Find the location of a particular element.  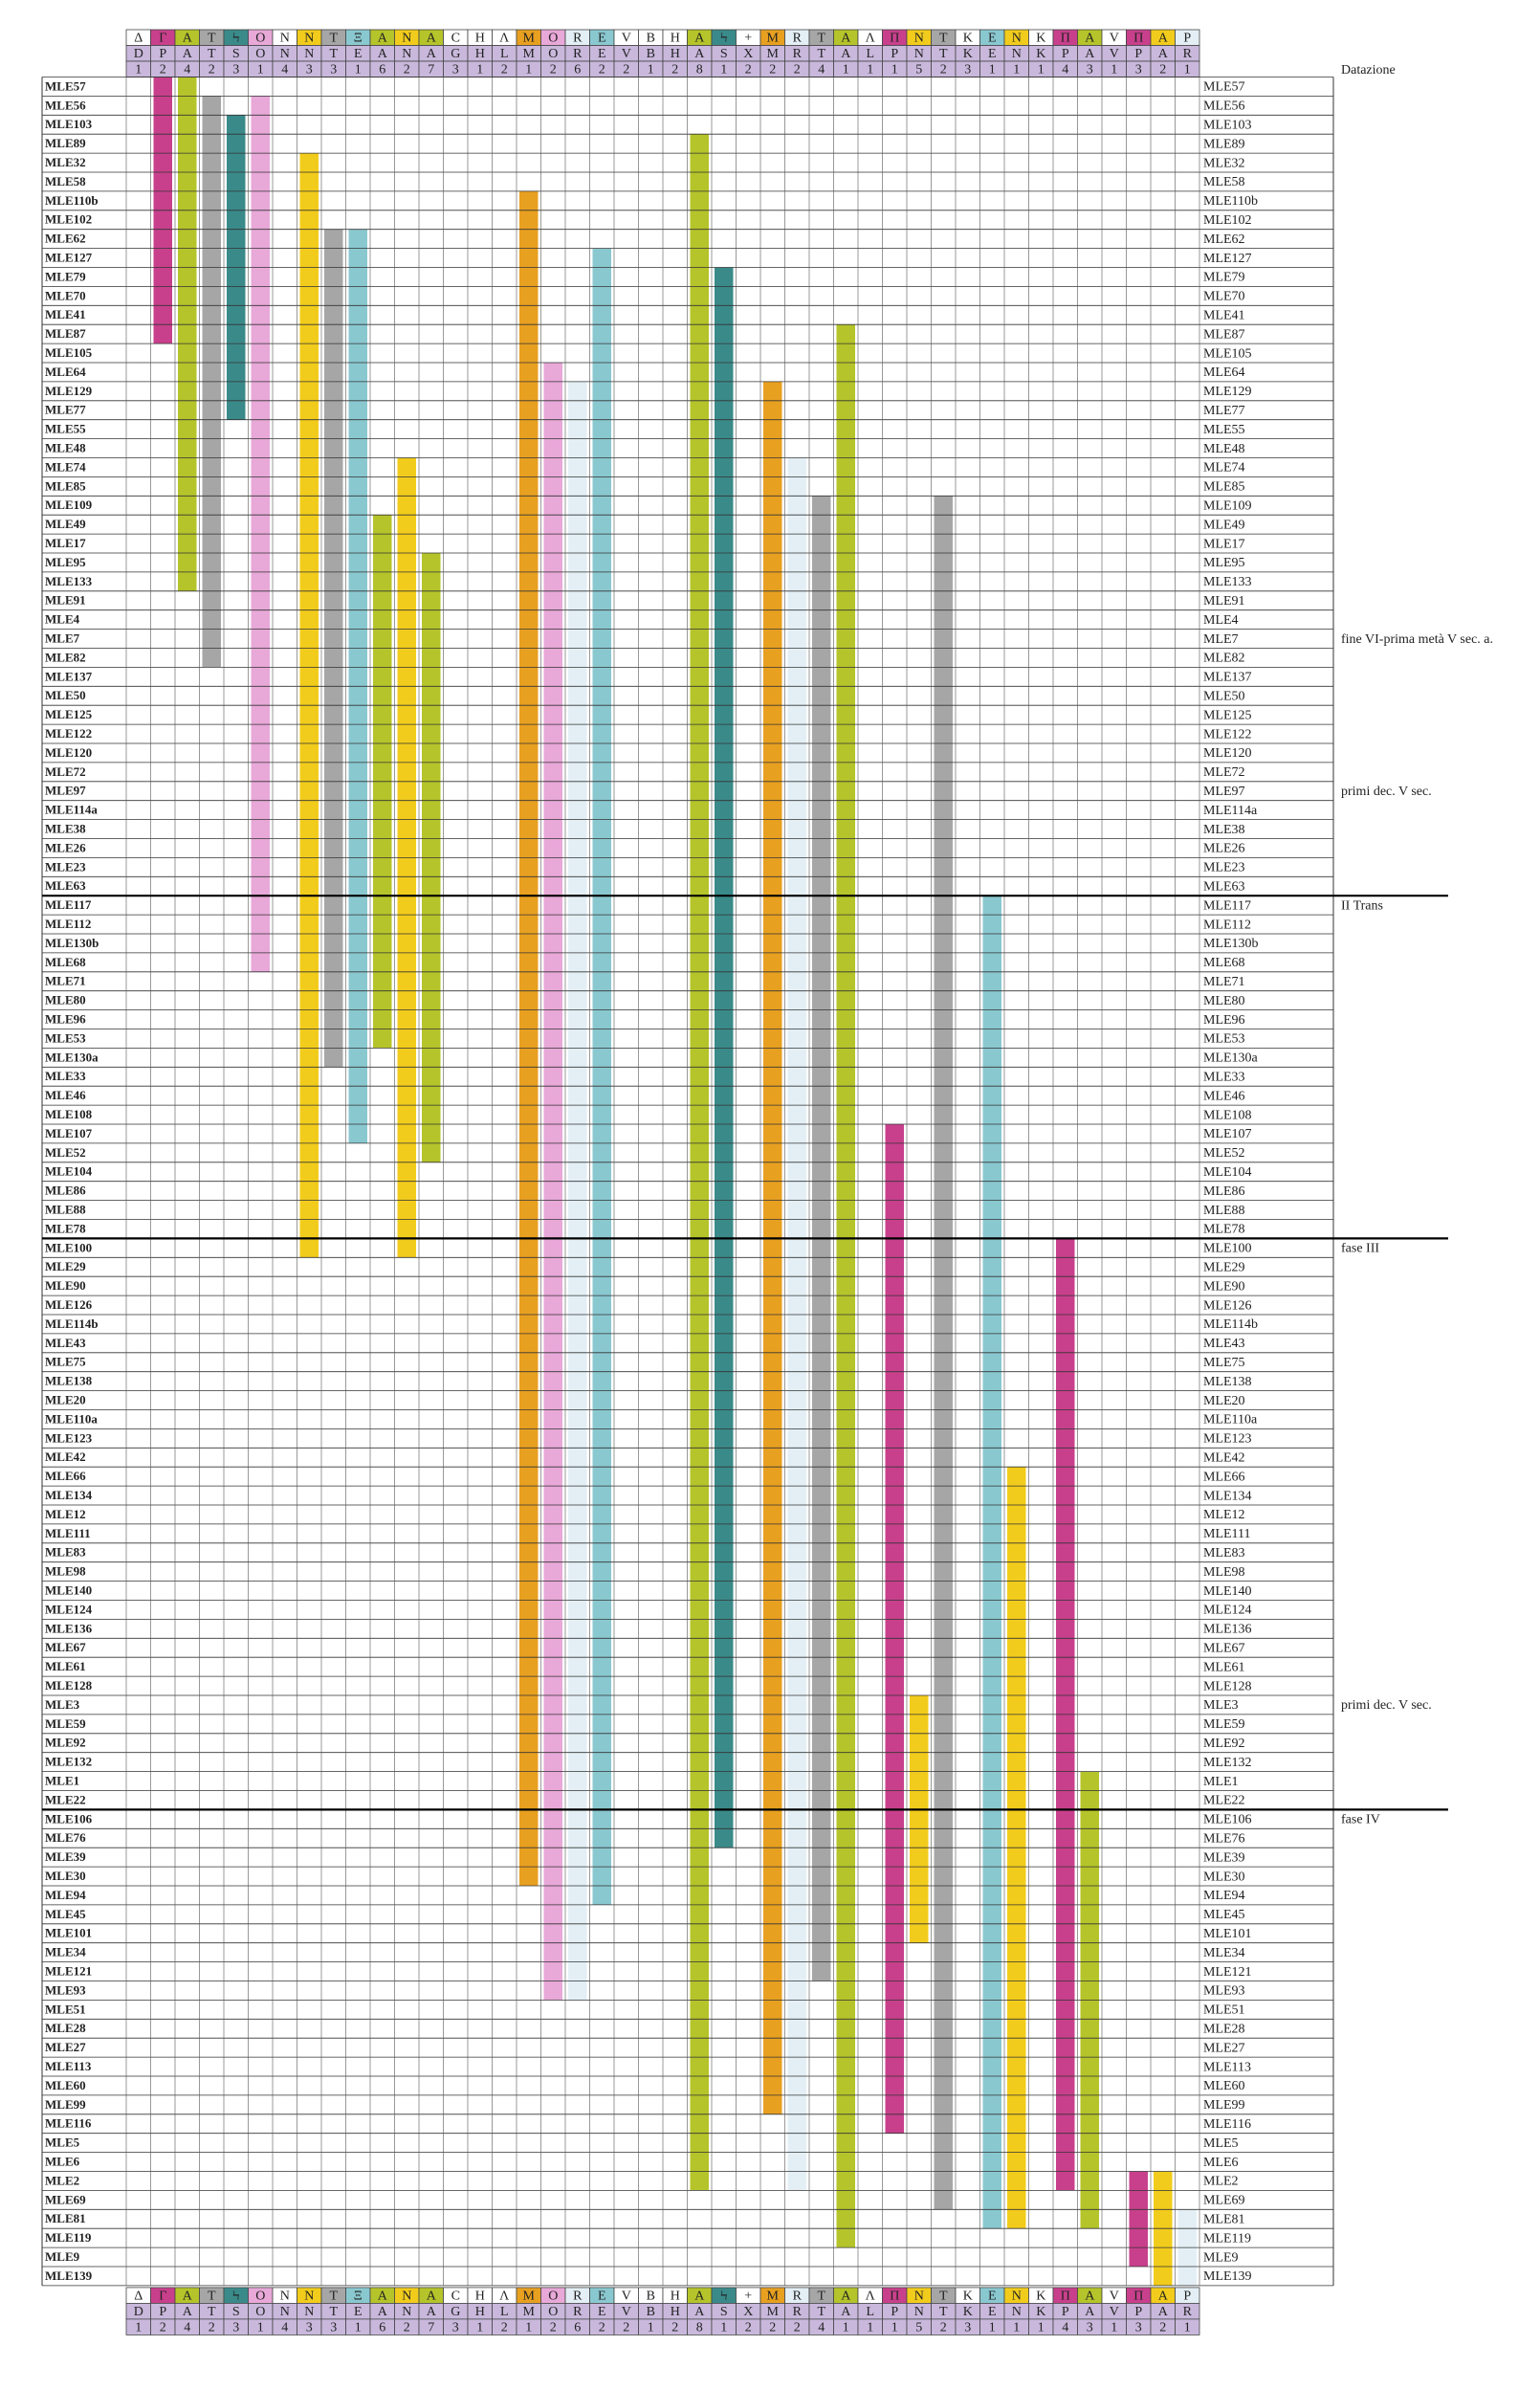

row-label: MLE79 is located at coordinates (65, 276).